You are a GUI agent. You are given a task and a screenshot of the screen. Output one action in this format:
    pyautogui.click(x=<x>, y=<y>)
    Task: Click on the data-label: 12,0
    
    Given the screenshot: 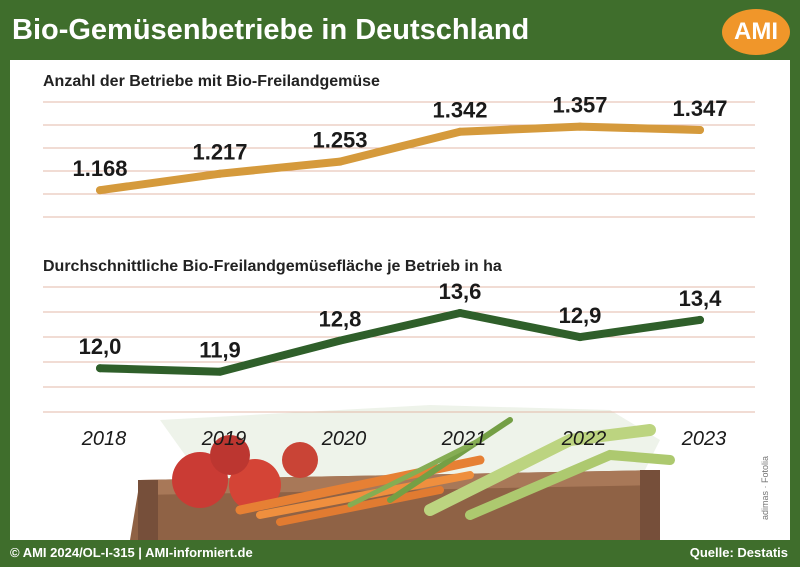 What is the action you would take?
    pyautogui.click(x=100, y=346)
    